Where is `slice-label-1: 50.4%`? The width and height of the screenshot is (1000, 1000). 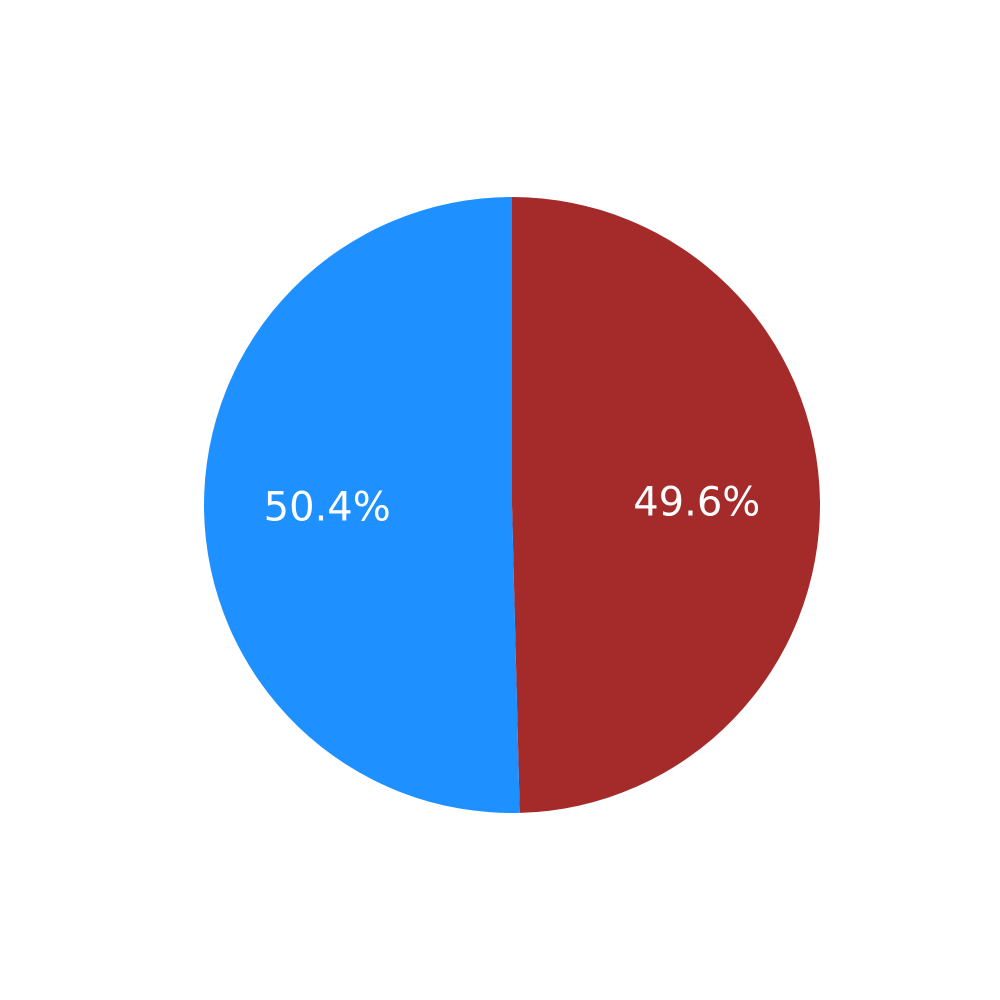
slice-label-1: 50.4% is located at coordinates (327, 507).